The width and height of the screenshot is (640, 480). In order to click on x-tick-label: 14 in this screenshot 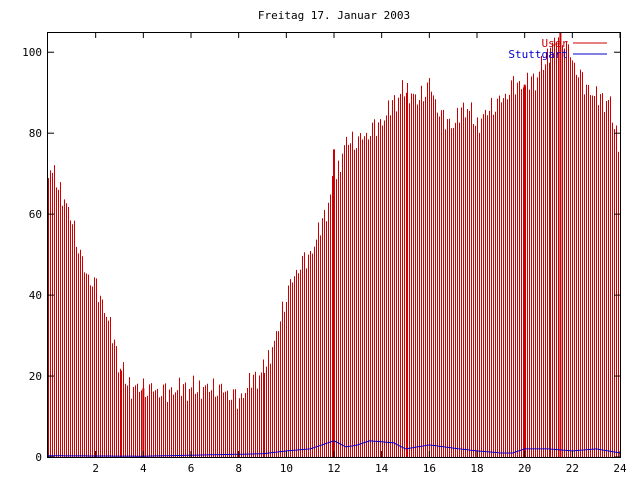, I will do `click(382, 468)`.